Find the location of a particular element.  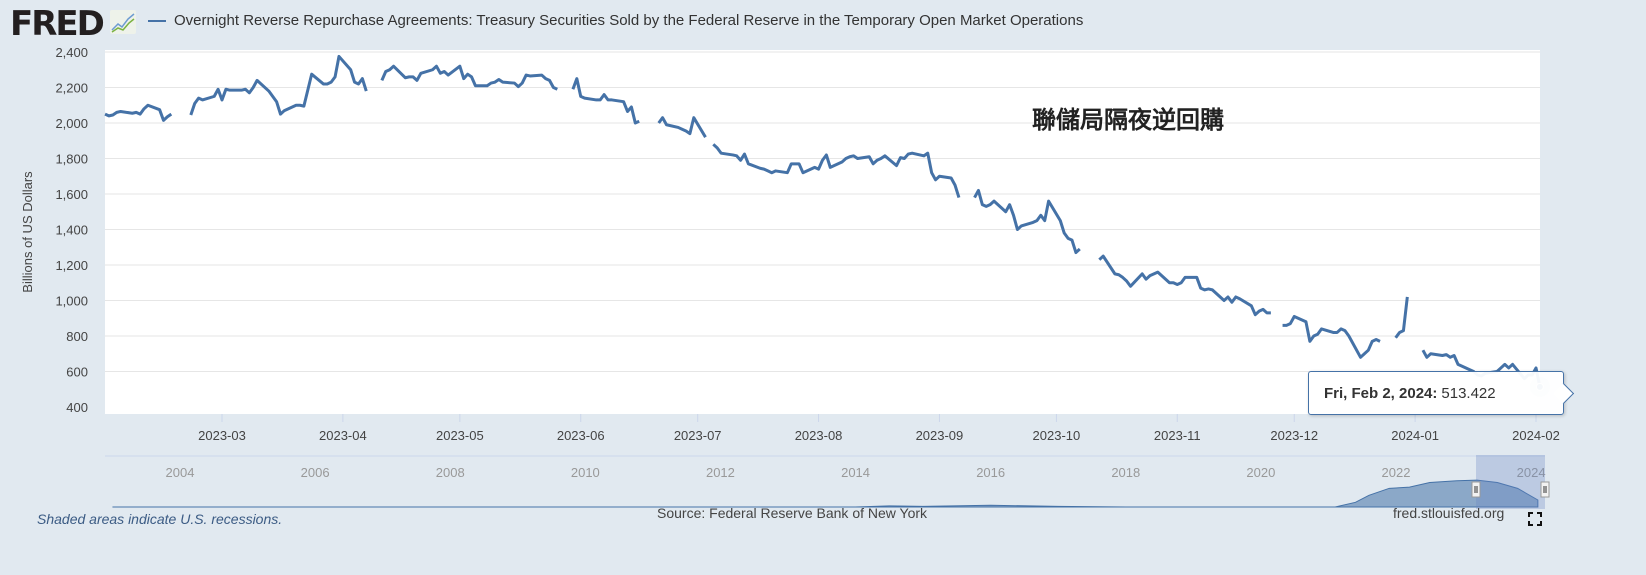

navigator-year-label: 2022 is located at coordinates (1396, 472).